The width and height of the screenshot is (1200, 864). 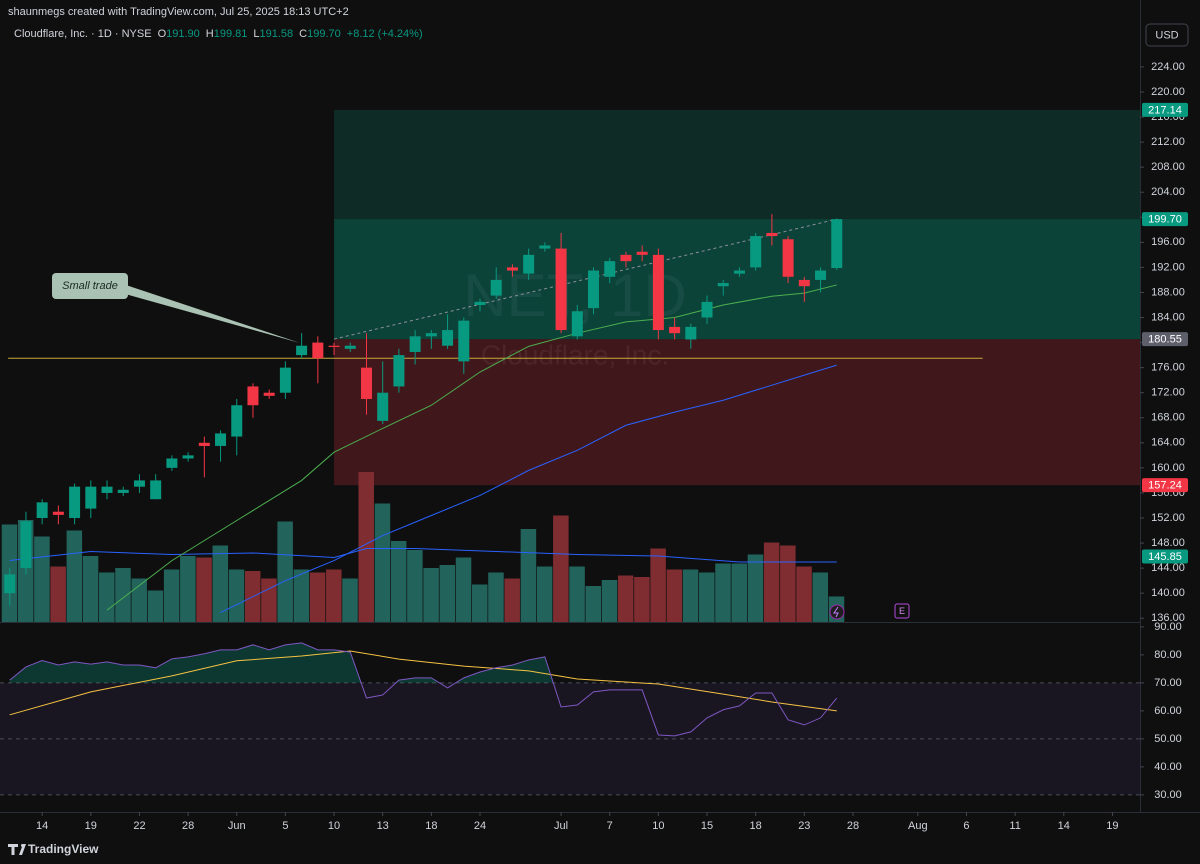 What do you see at coordinates (83, 34) in the screenshot?
I see `legend-item: Cloudflare, Inc. · 1D · NYSE` at bounding box center [83, 34].